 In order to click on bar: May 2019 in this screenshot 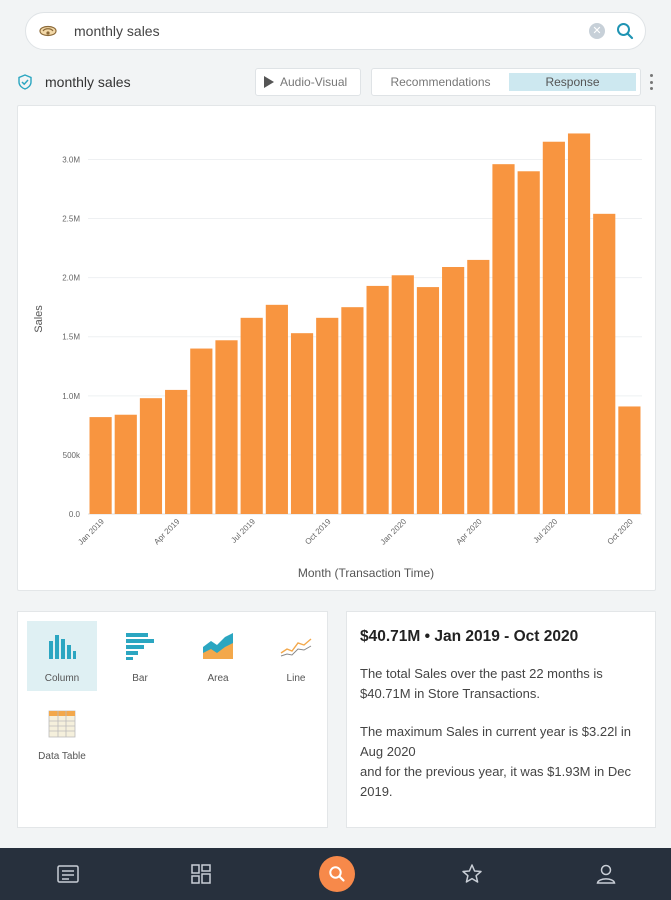, I will do `click(201, 431)`.